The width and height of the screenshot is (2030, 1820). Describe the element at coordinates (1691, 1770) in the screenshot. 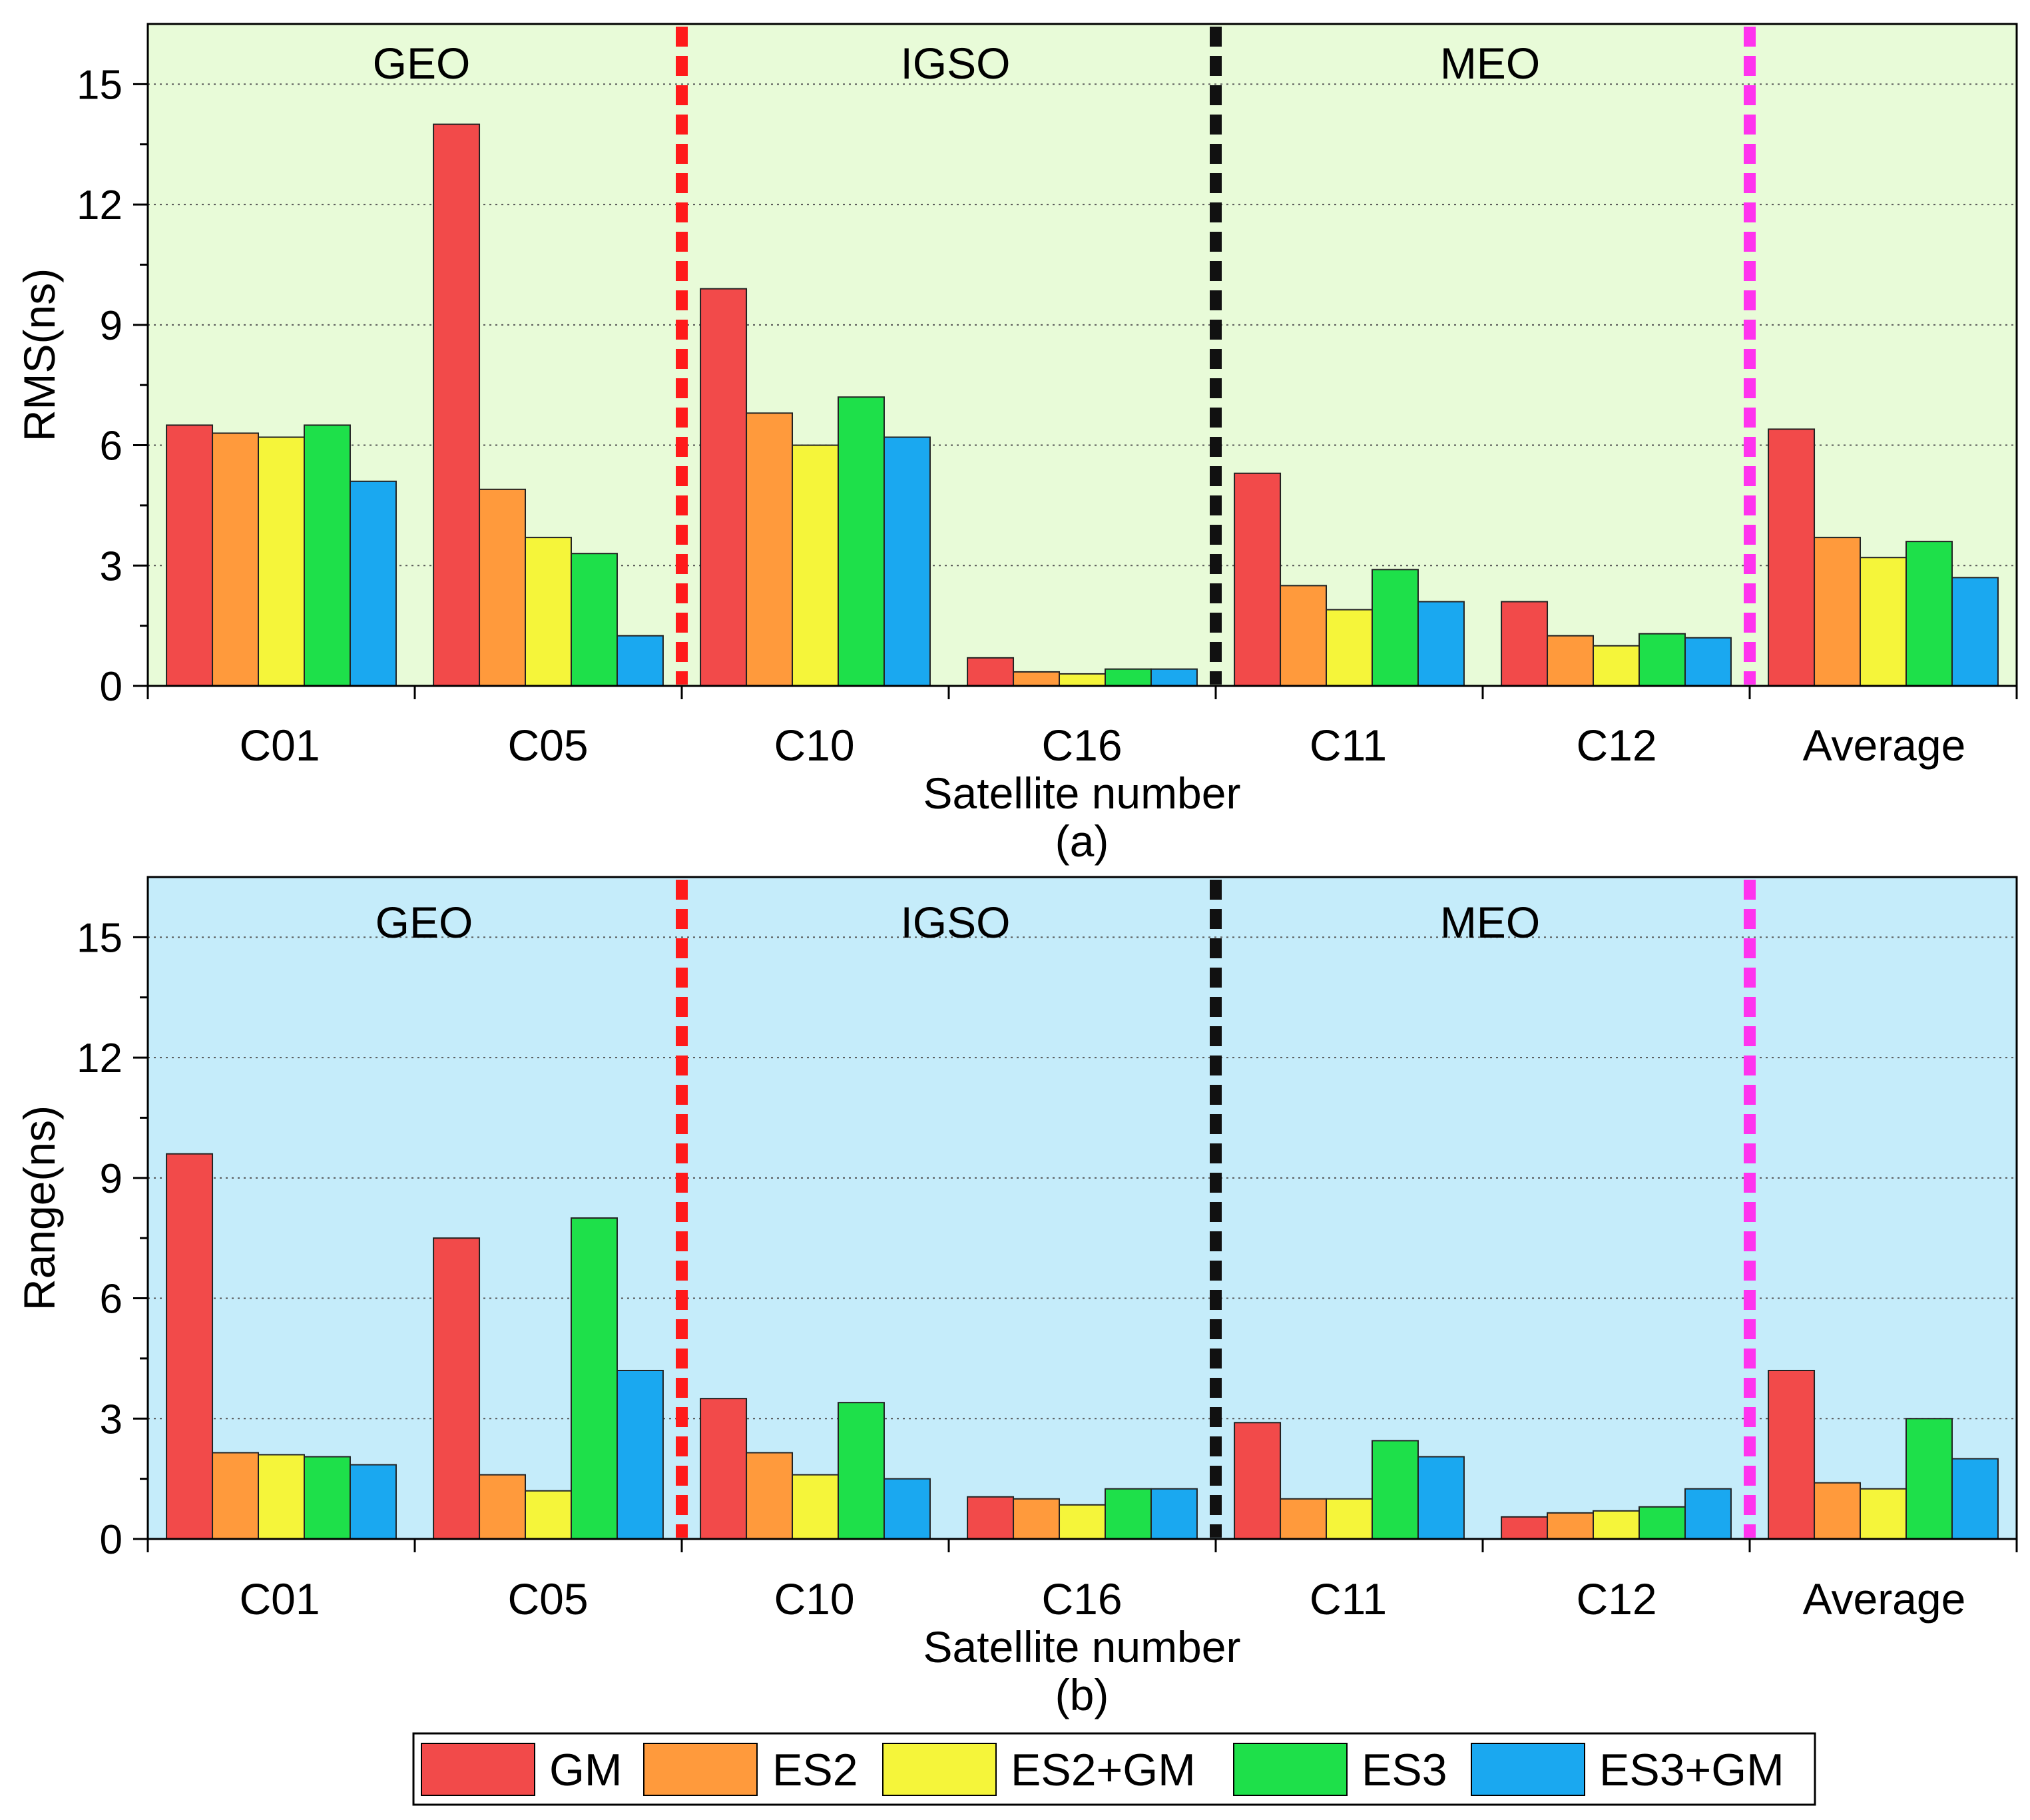

I see `legend-label-es3-gm: ES3+GM` at that location.